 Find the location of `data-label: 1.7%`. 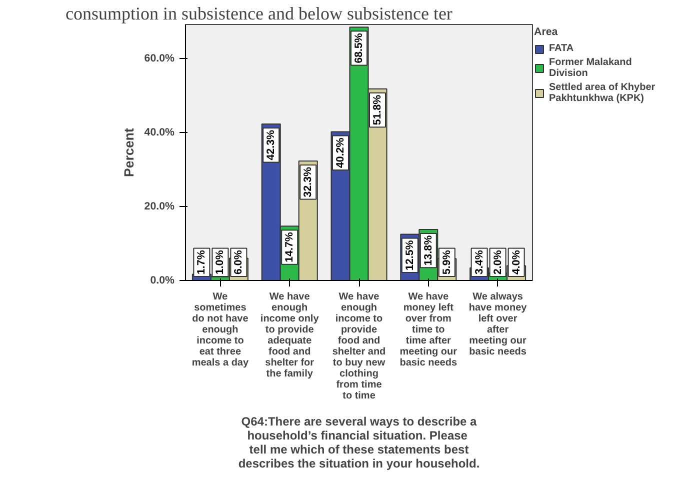

data-label: 1.7% is located at coordinates (202, 262).